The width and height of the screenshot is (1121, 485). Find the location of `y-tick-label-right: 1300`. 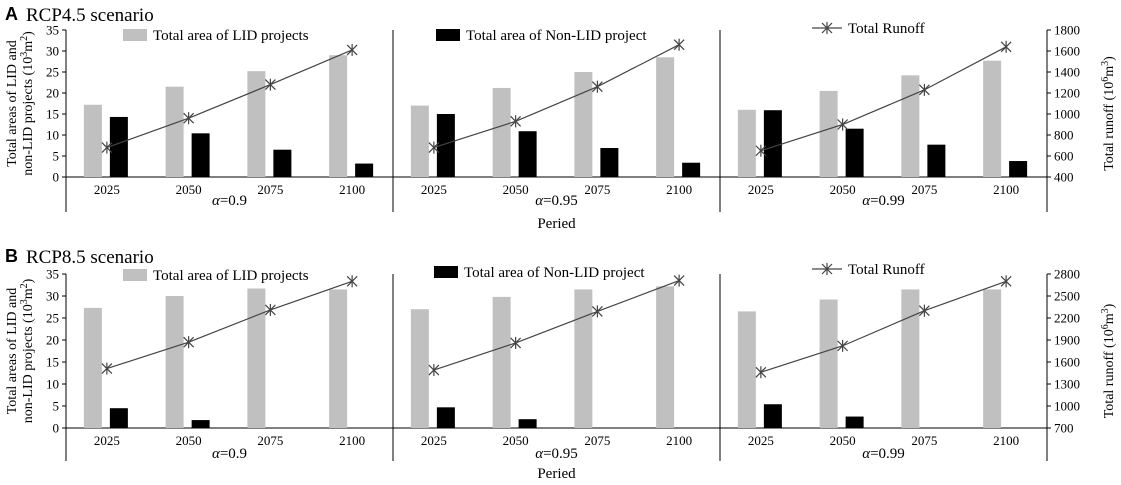

y-tick-label-right: 1300 is located at coordinates (1067, 384).